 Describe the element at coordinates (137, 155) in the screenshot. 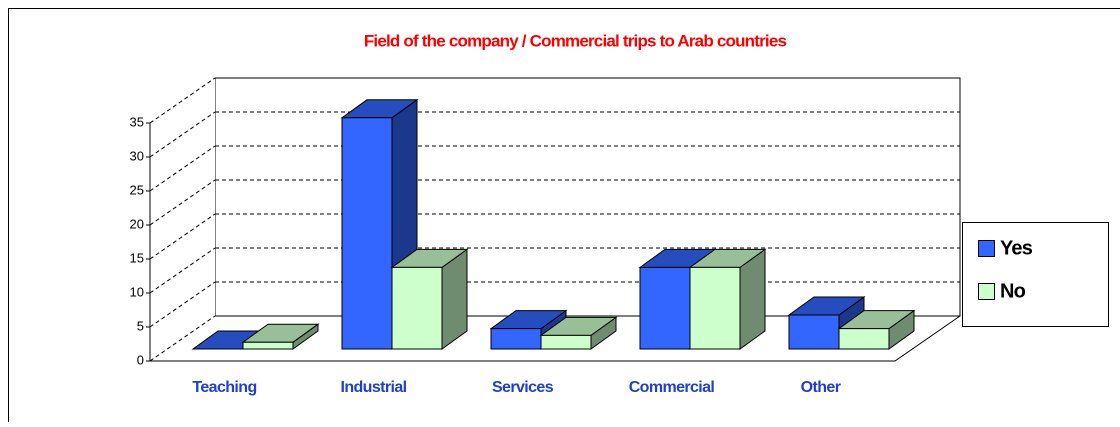

I see `y-tick-label: 30` at that location.